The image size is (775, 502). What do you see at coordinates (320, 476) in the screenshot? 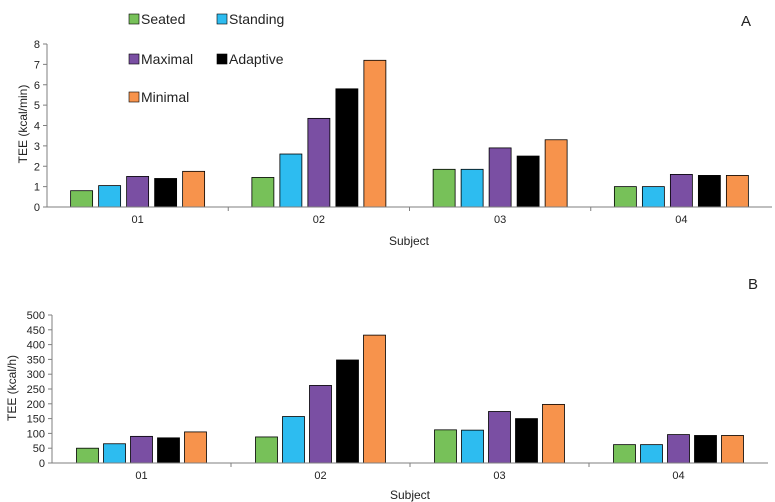
I see `chart-b-xtick-label: 02` at bounding box center [320, 476].